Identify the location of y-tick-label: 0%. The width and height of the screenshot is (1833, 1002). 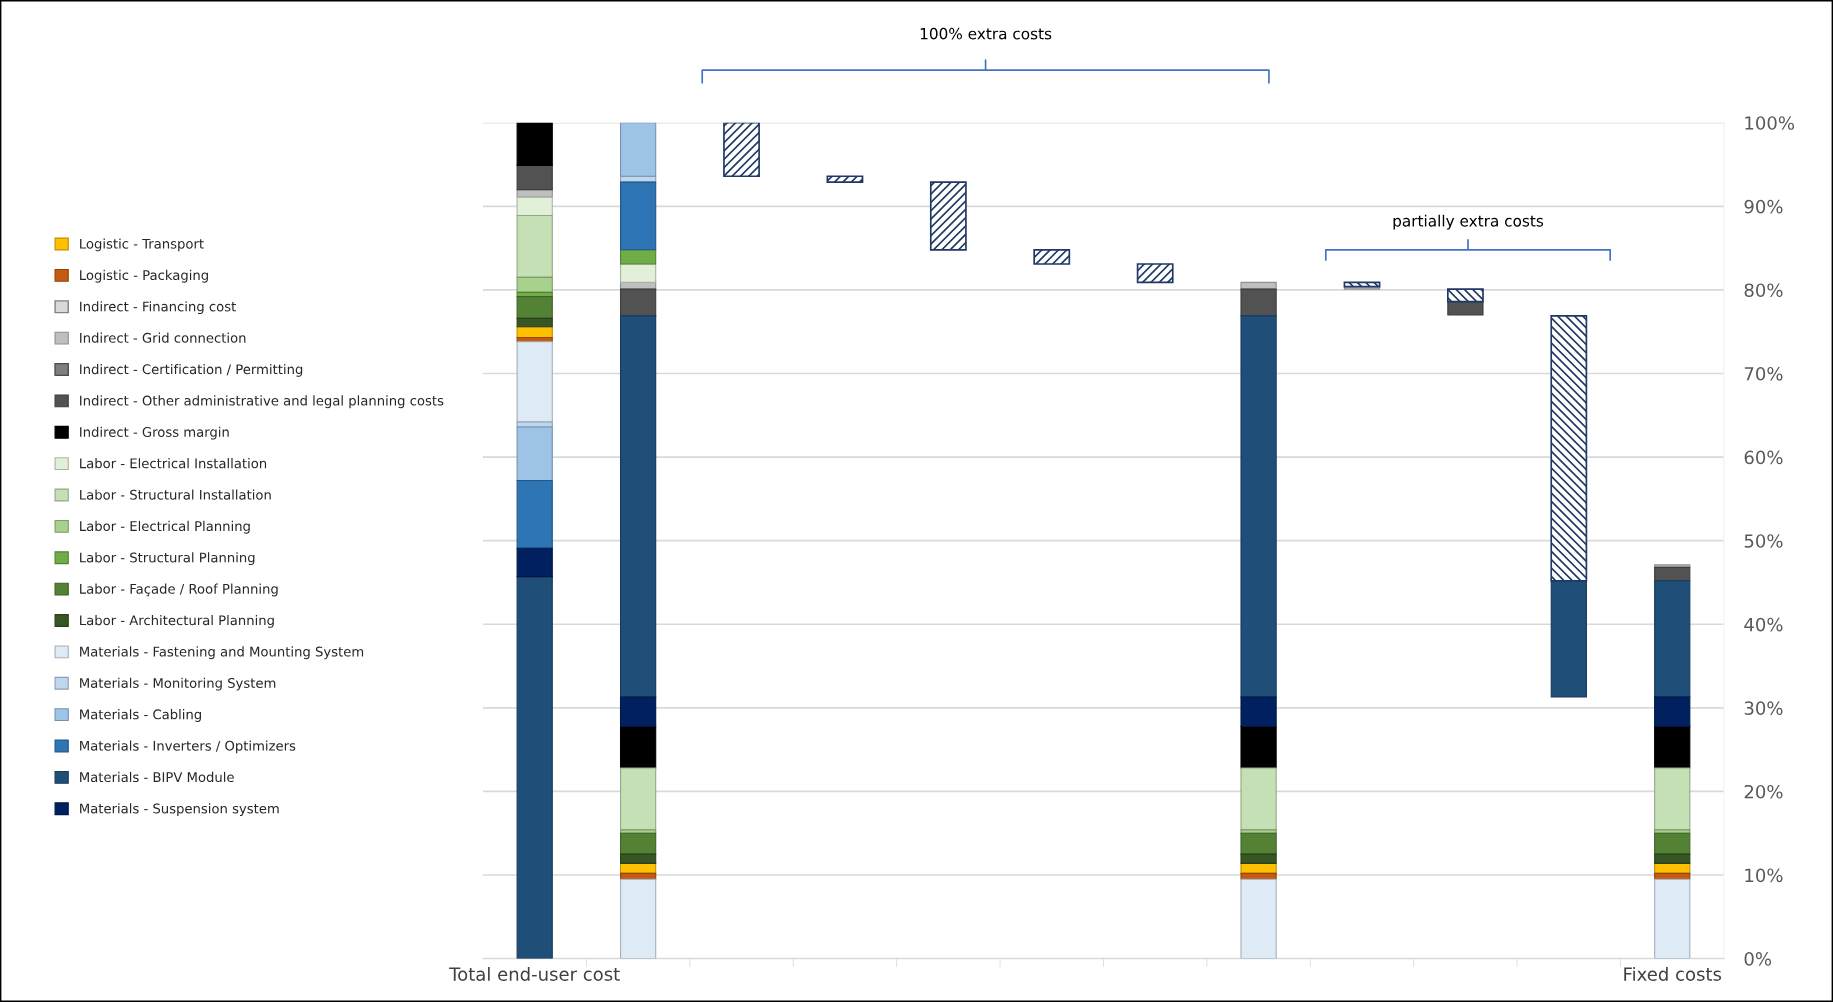
(1758, 959).